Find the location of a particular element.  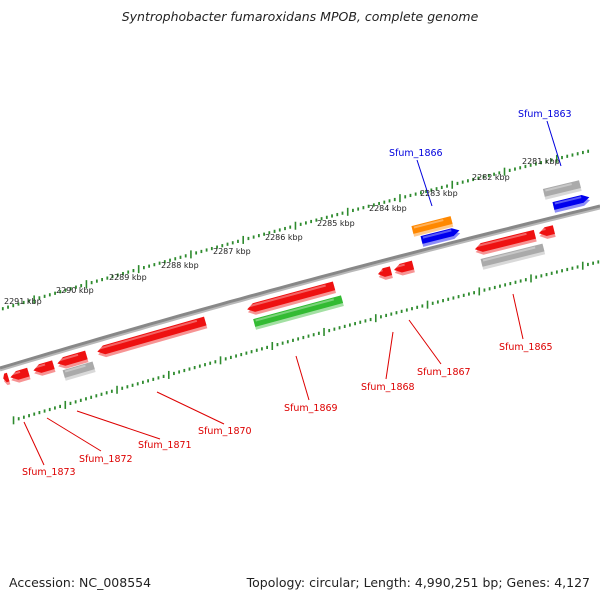

ruler-label: 2286 kbp is located at coordinates (284, 237).